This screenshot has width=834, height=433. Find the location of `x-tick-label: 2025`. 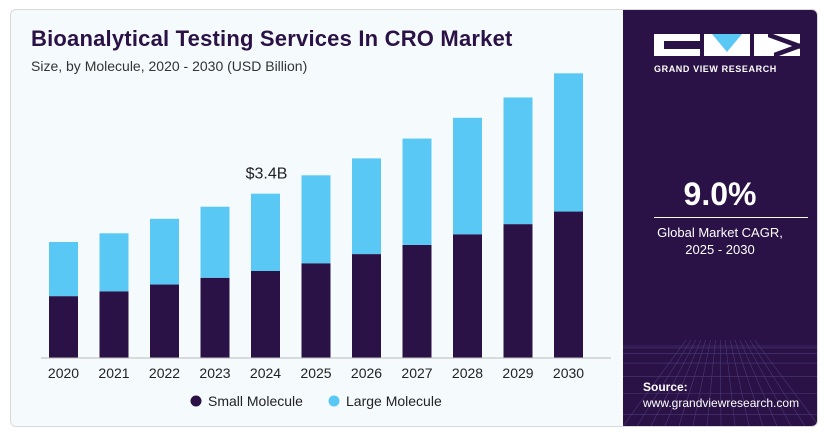

x-tick-label: 2025 is located at coordinates (315, 373).